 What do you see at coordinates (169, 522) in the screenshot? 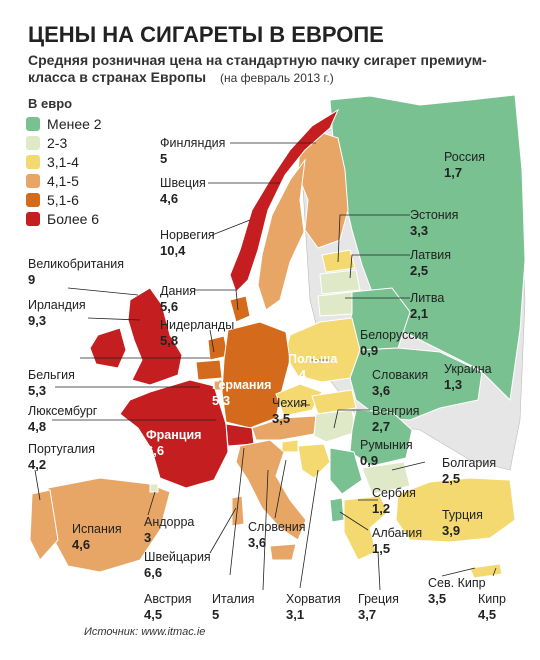
I see `country-name: Андорра` at bounding box center [169, 522].